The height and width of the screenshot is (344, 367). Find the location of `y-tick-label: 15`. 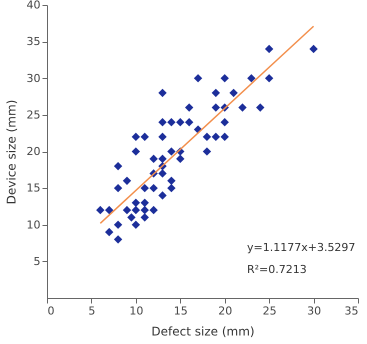

y-tick-label: 15 is located at coordinates (33, 188).